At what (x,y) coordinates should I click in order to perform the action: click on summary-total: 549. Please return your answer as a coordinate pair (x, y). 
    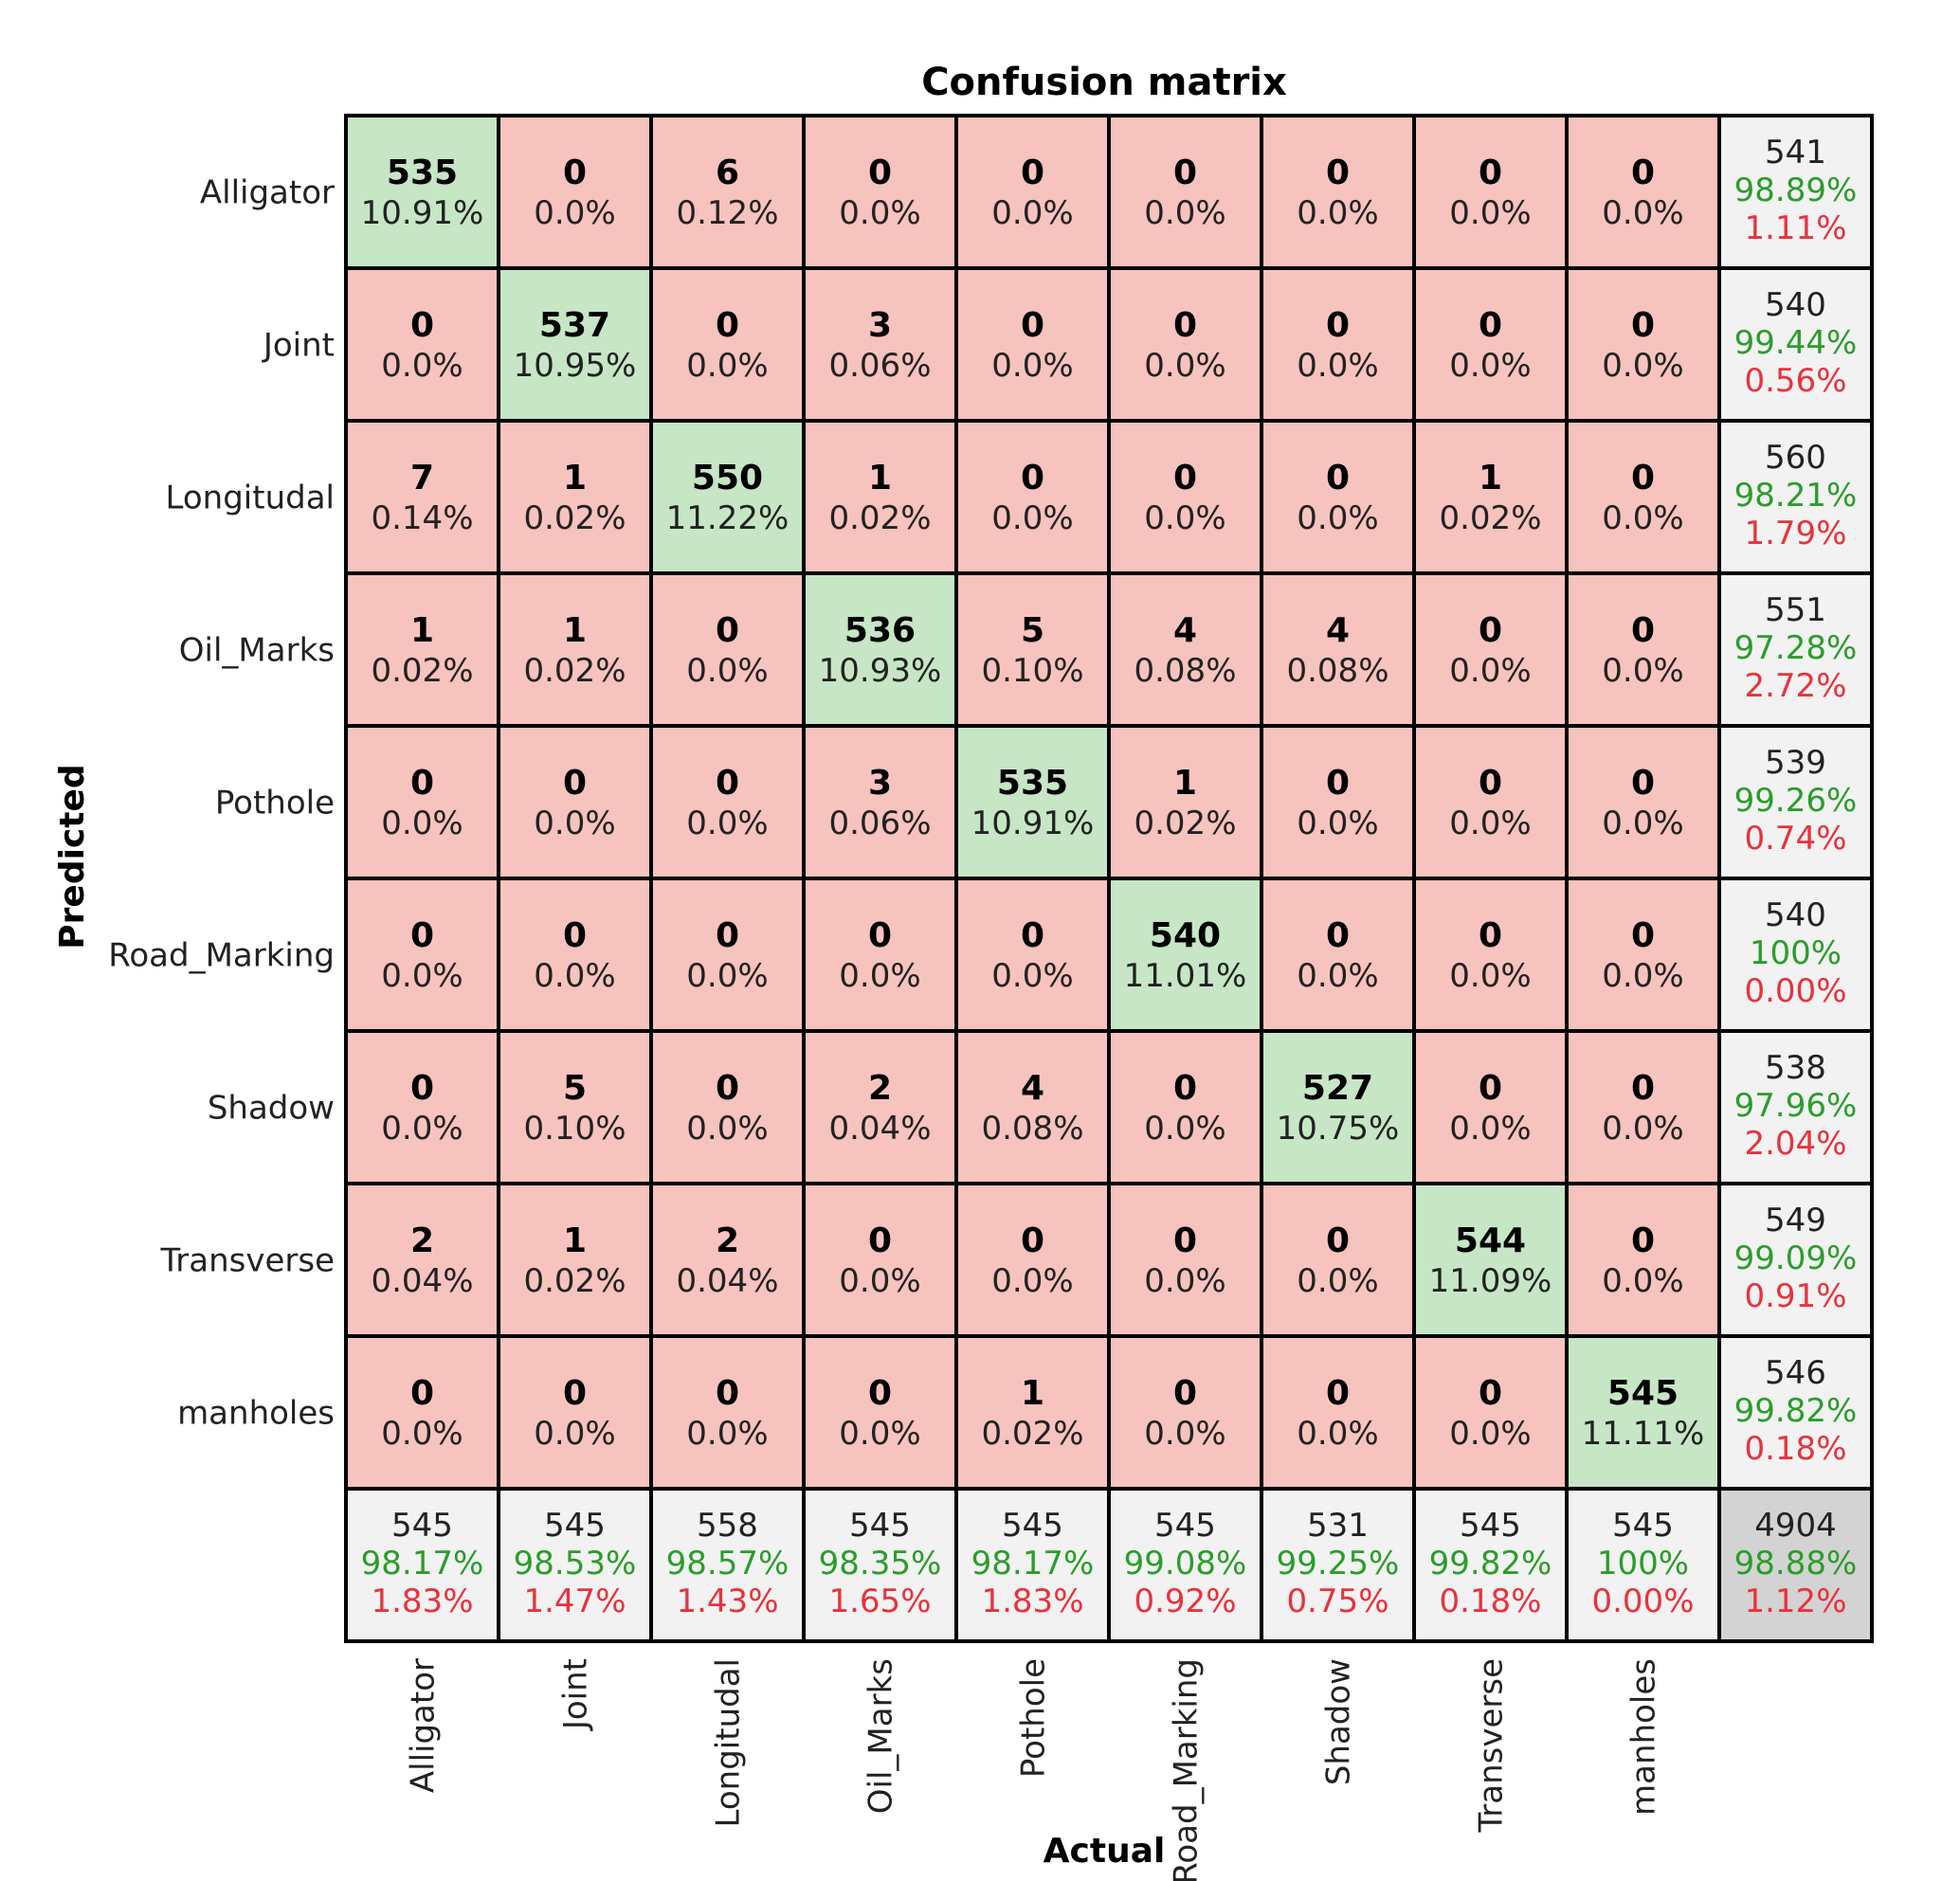
    Looking at the image, I should click on (1795, 1220).